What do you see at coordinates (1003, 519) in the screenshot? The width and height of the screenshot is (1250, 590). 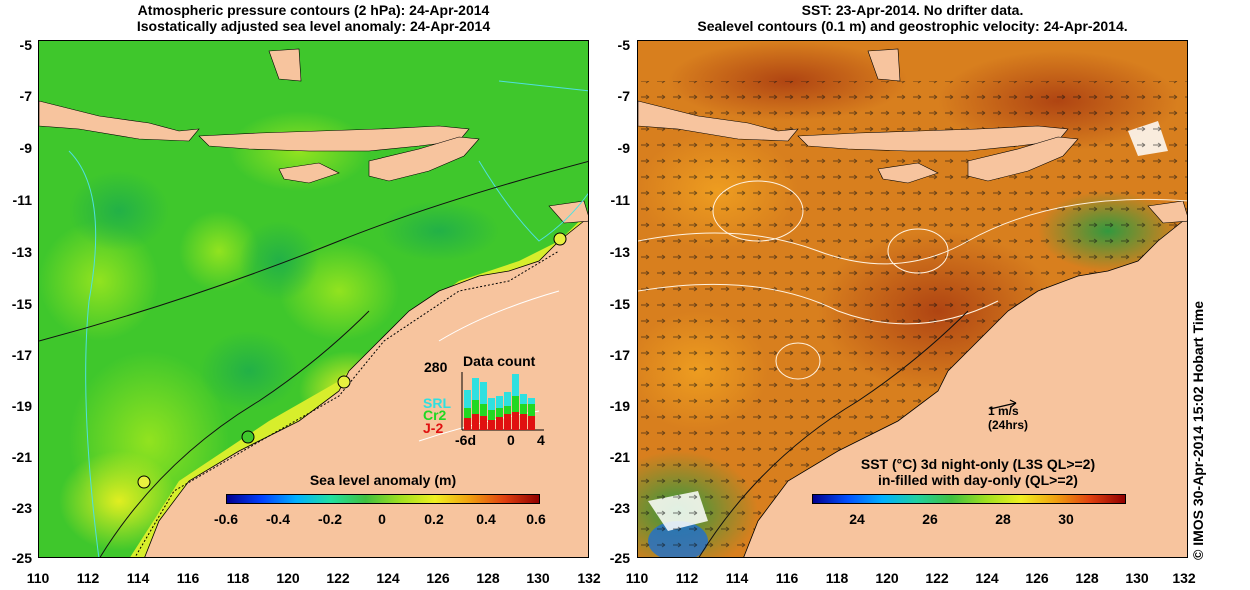 I see `right-cbar-tick: 28` at bounding box center [1003, 519].